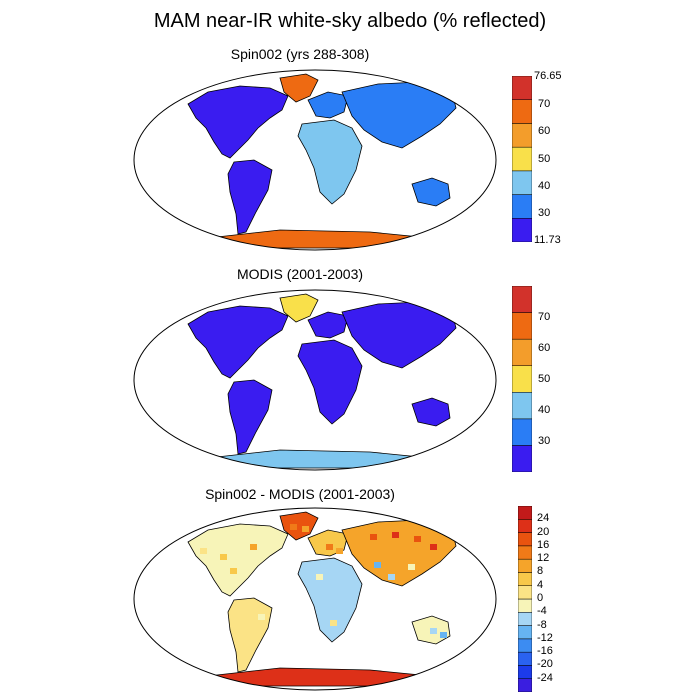  I want to click on map-diff, so click(315, 599).